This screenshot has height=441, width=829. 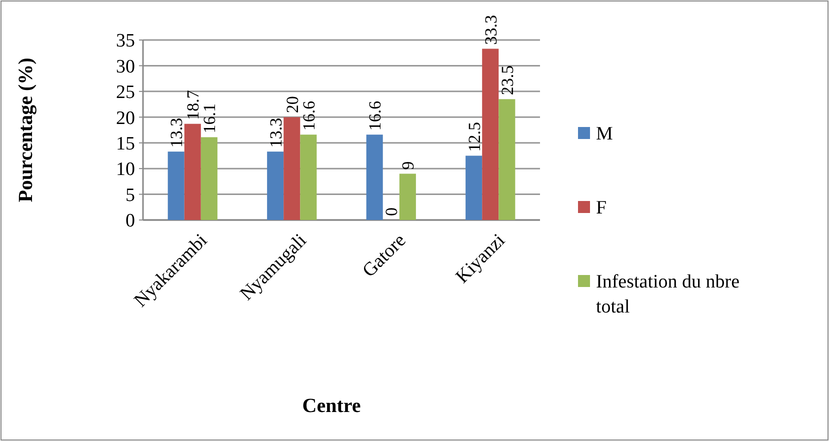 What do you see at coordinates (668, 295) in the screenshot?
I see `legend-label: Infestation du nbre total` at bounding box center [668, 295].